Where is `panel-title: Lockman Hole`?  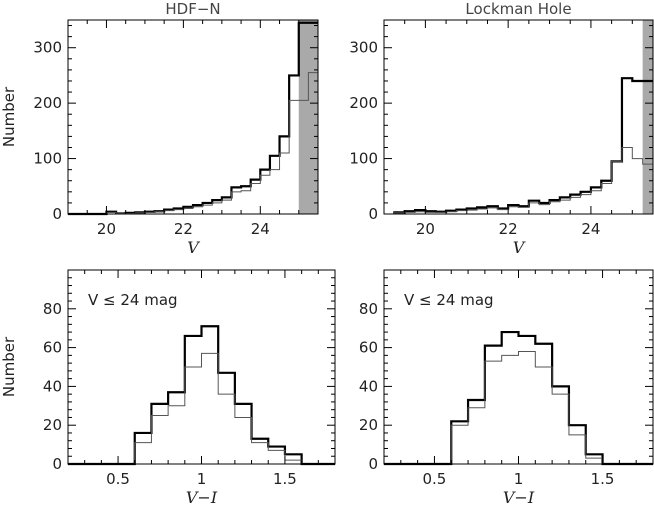
panel-title: Lockman Hole is located at coordinates (518, 9).